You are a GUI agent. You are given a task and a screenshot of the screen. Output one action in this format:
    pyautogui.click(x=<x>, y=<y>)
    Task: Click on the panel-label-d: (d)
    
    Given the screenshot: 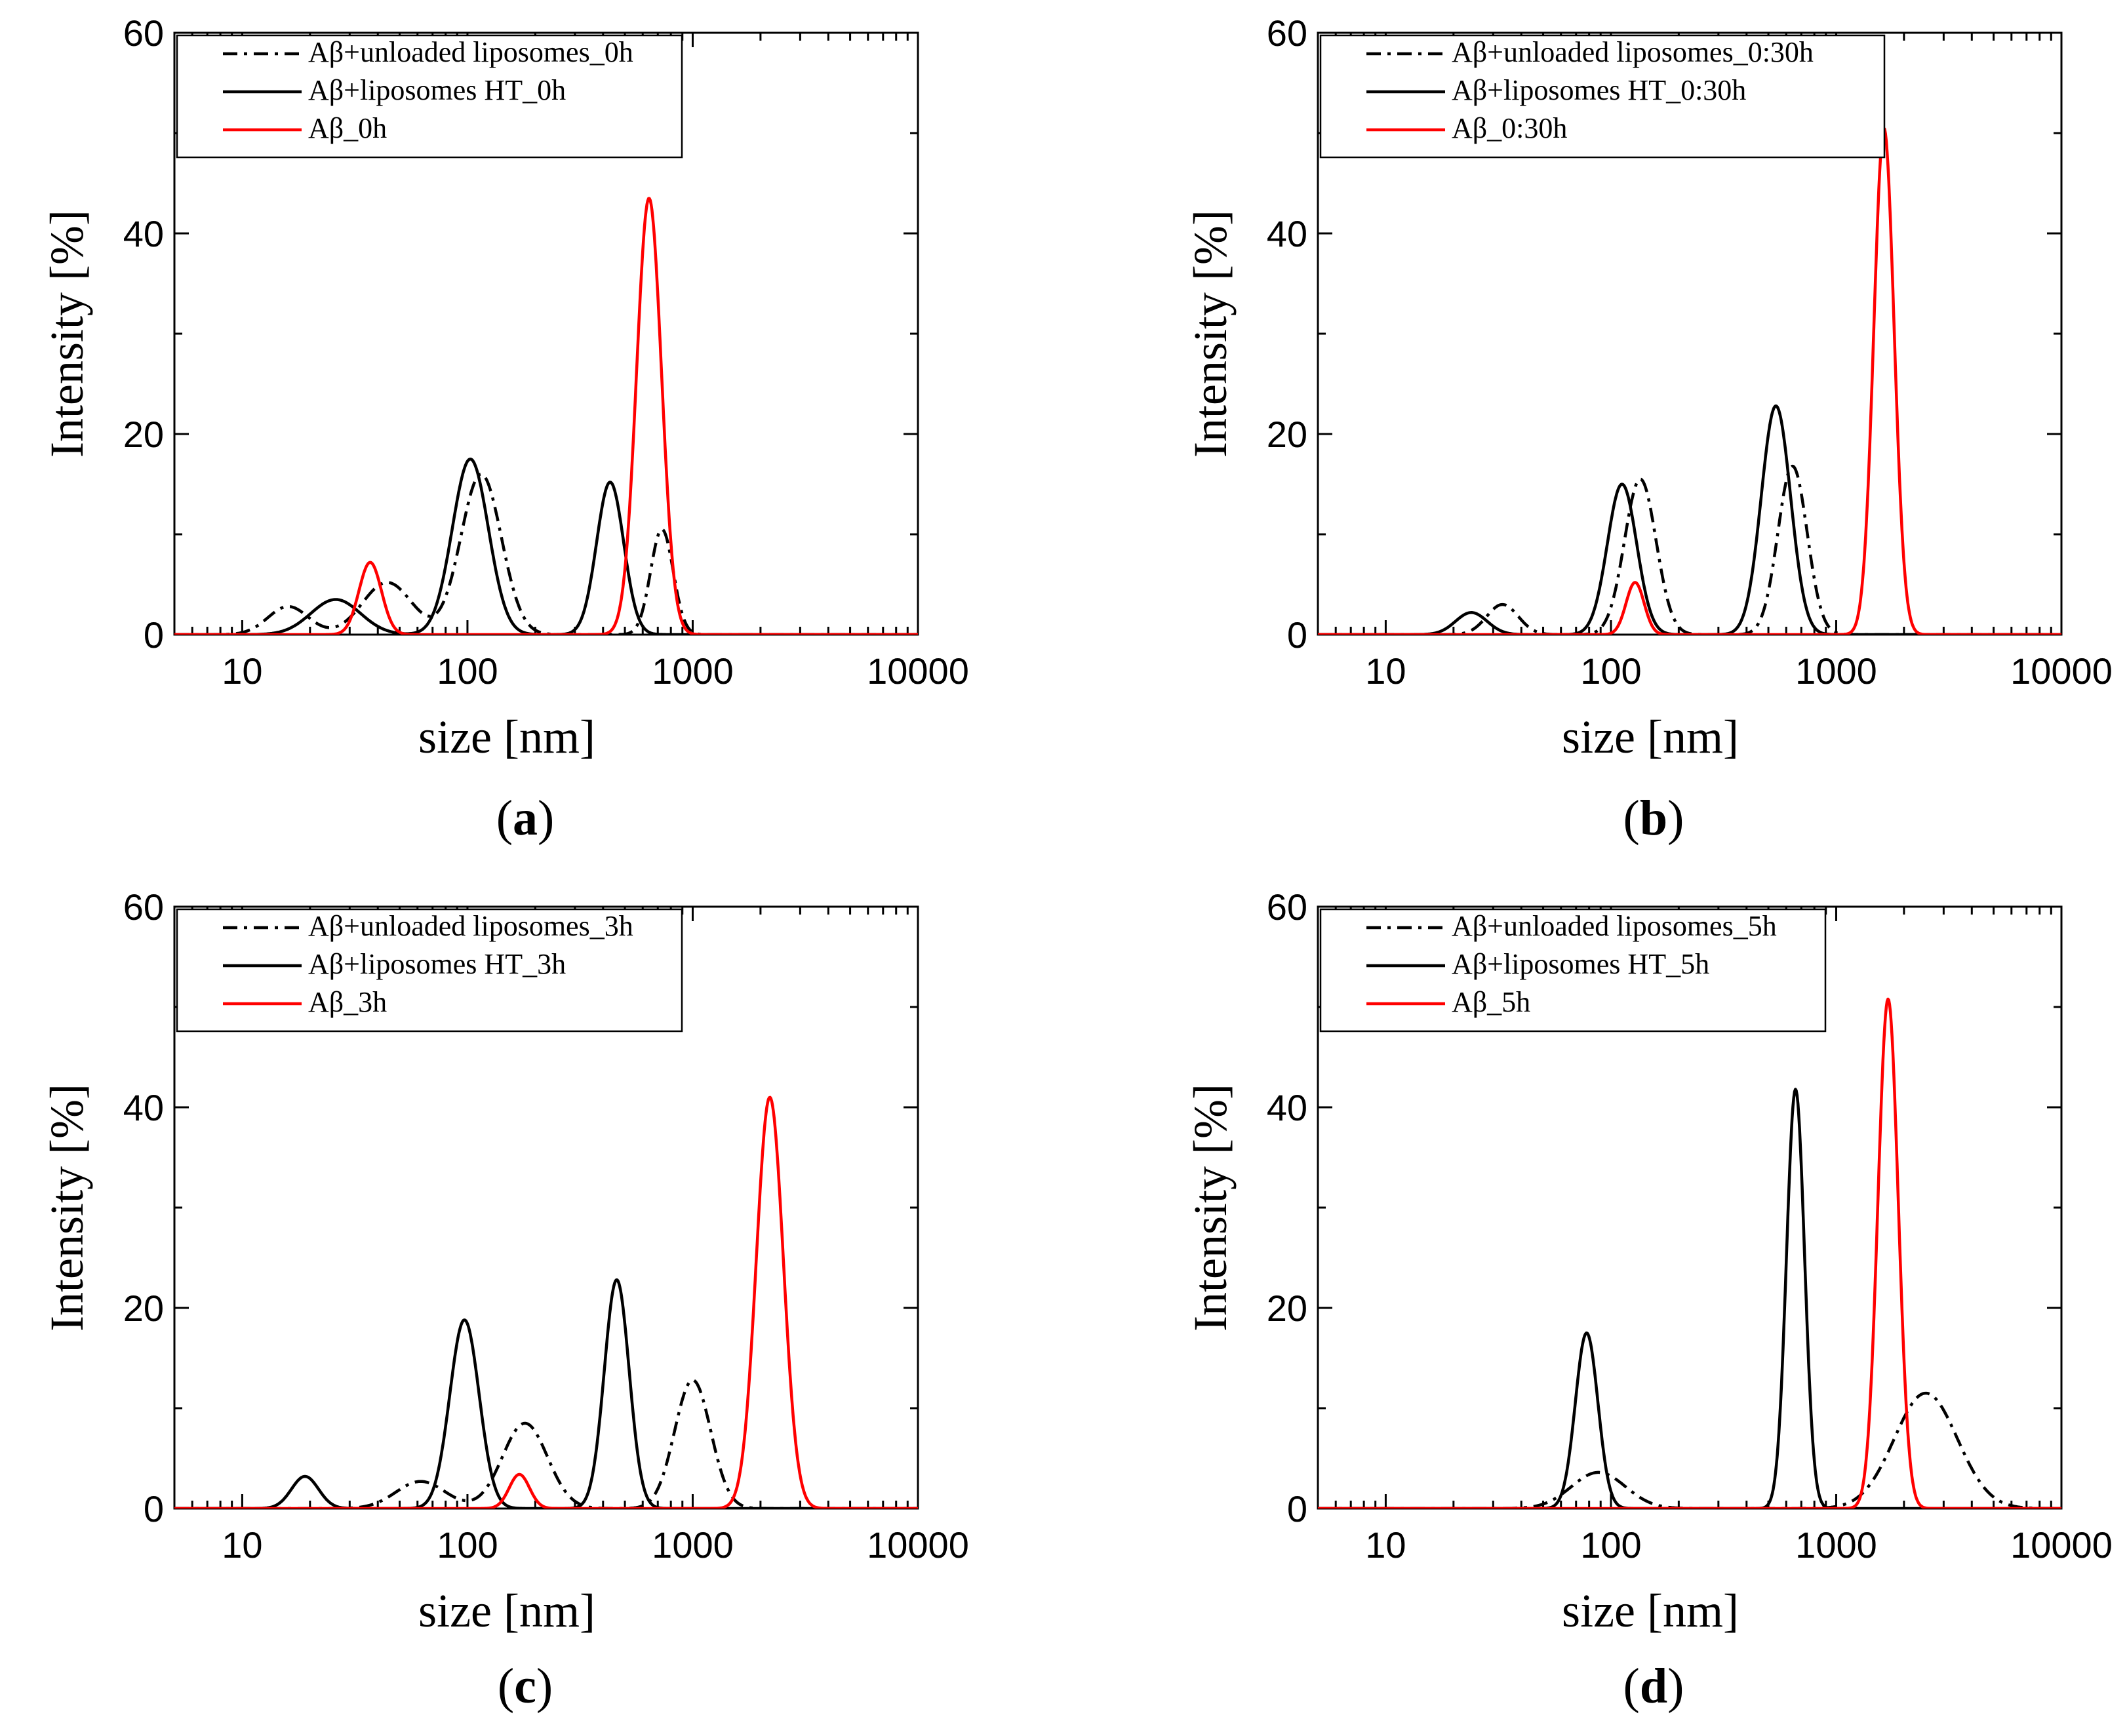 What is the action you would take?
    pyautogui.click(x=1654, y=1686)
    